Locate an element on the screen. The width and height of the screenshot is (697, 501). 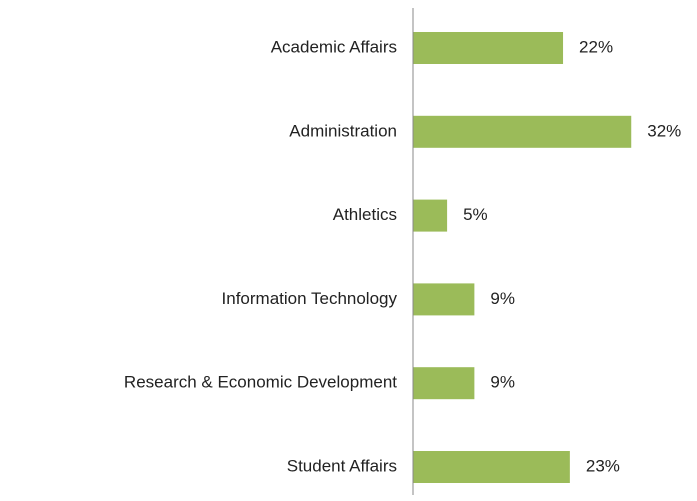
value-label: 5% is located at coordinates (475, 214).